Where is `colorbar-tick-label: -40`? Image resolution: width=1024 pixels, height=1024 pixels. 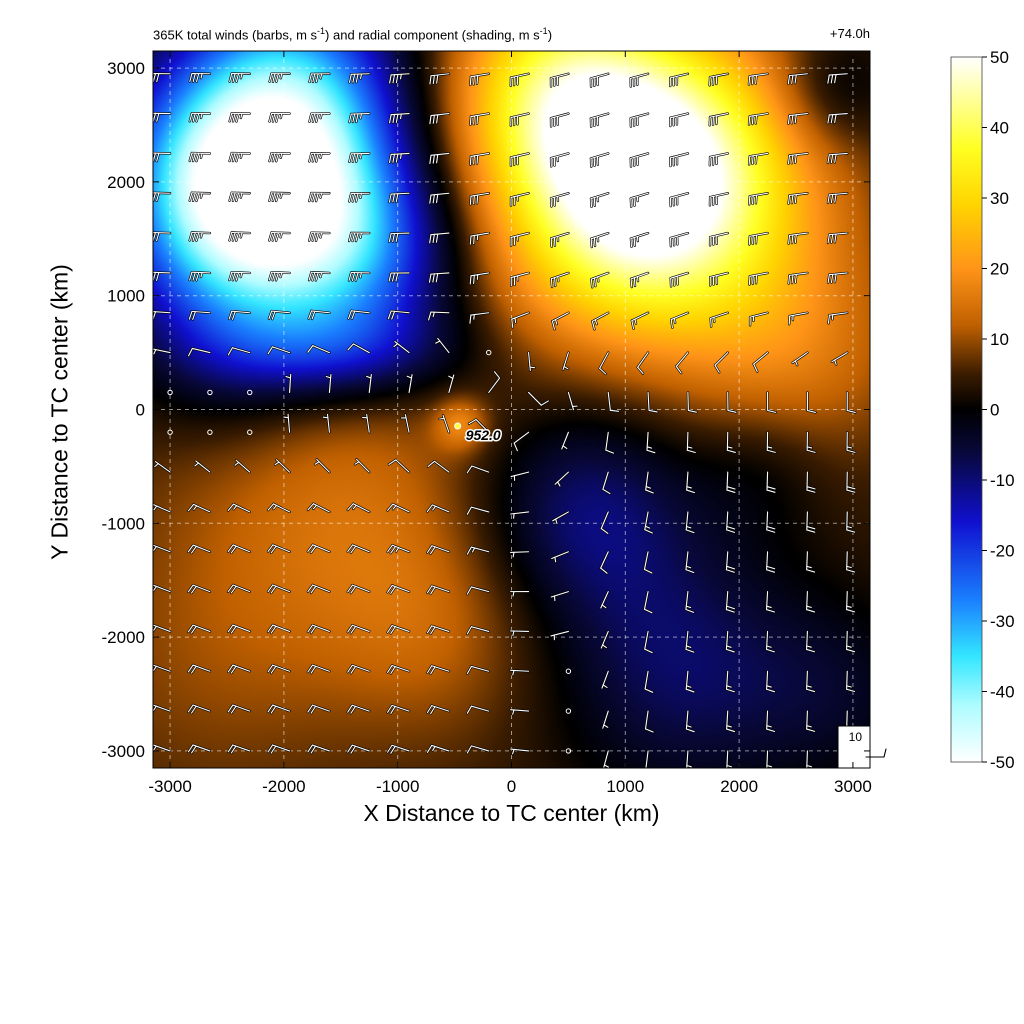 colorbar-tick-label: -40 is located at coordinates (1002, 692).